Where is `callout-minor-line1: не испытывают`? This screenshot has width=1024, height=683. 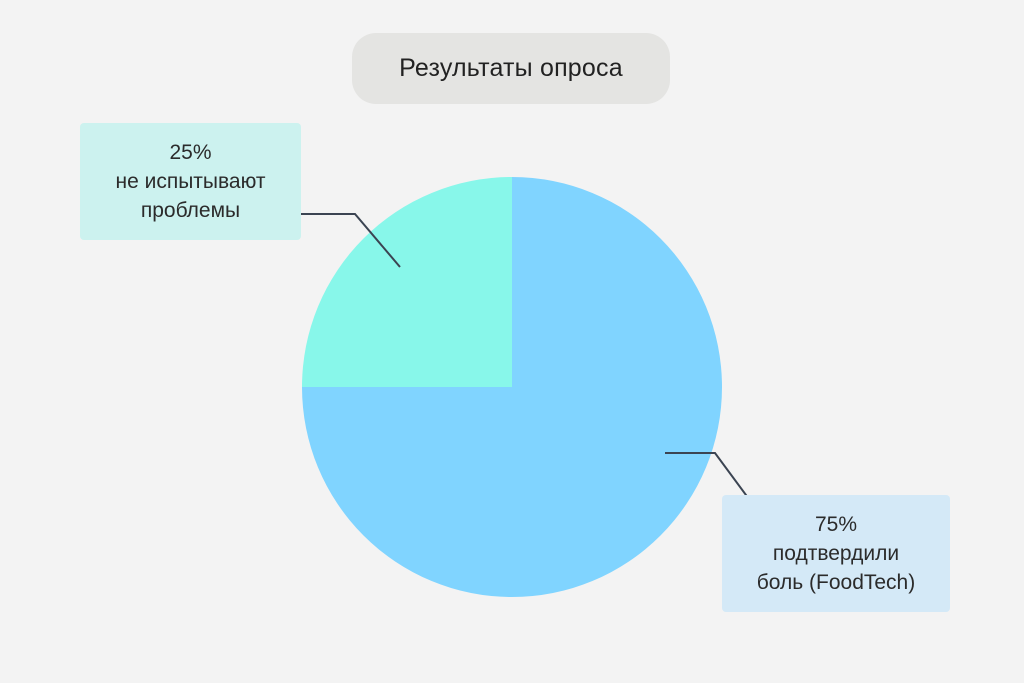
callout-minor-line1: не испытывают is located at coordinates (190, 181).